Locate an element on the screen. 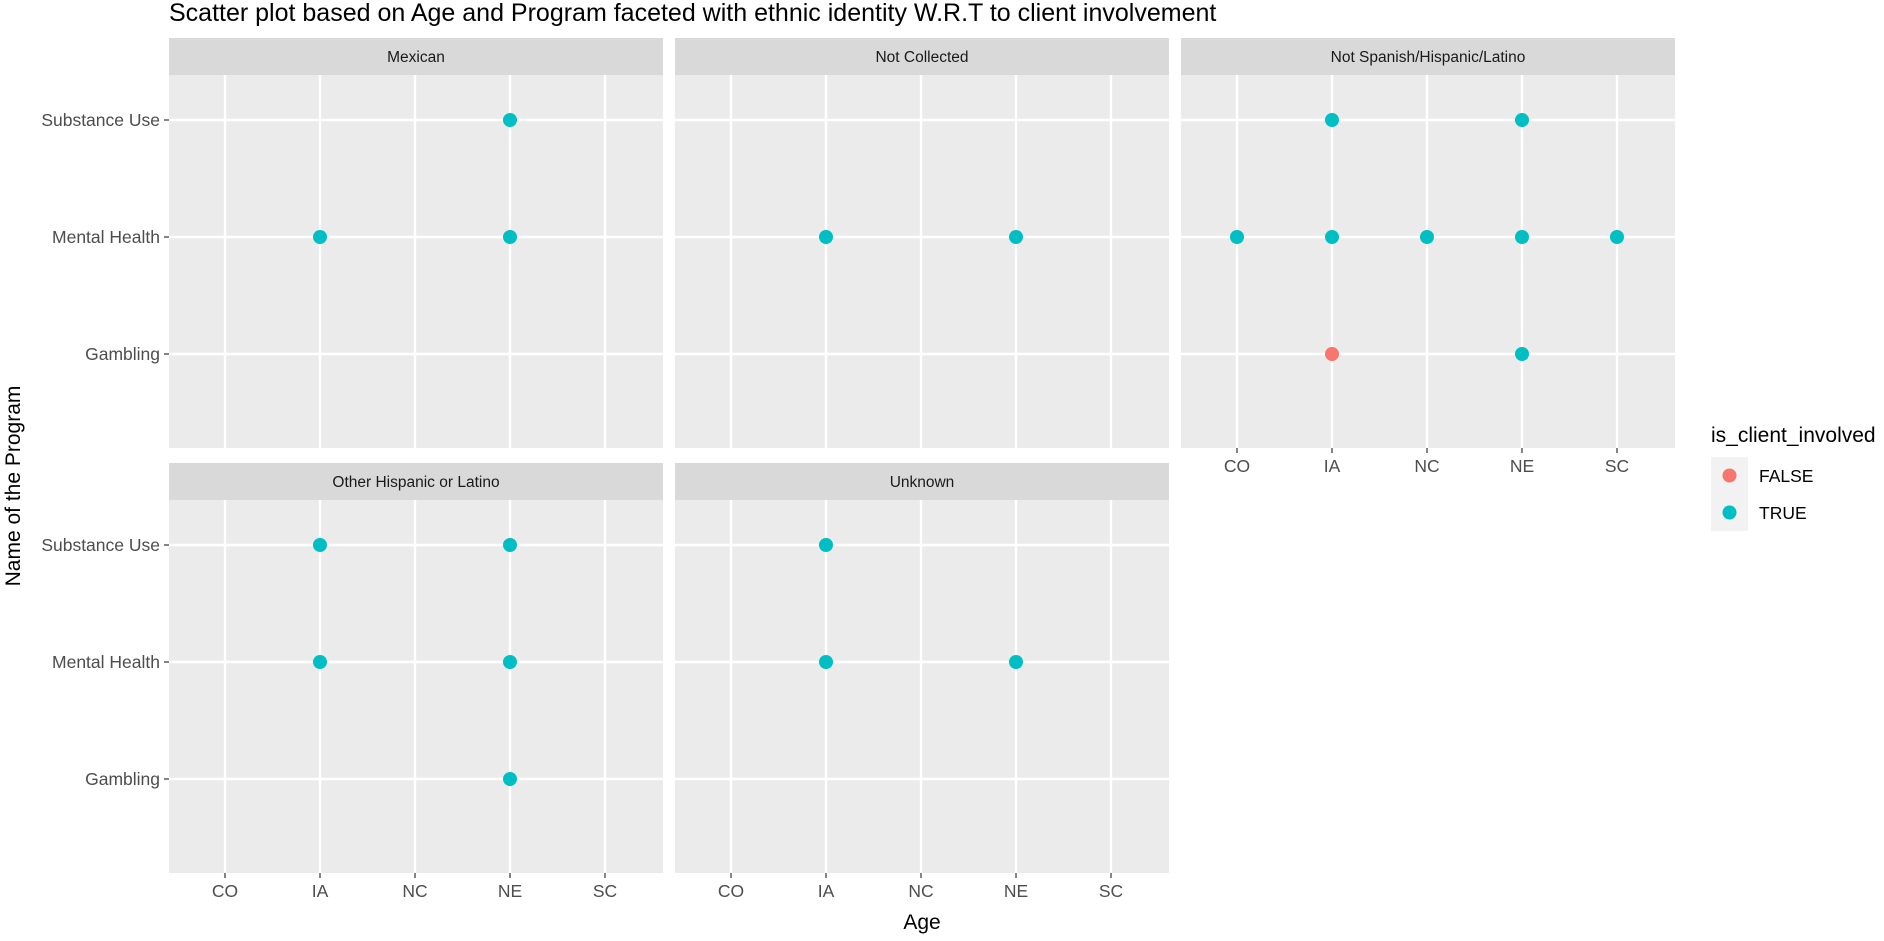 The width and height of the screenshot is (1884, 941). legend-label-true: TRUE is located at coordinates (1783, 513).